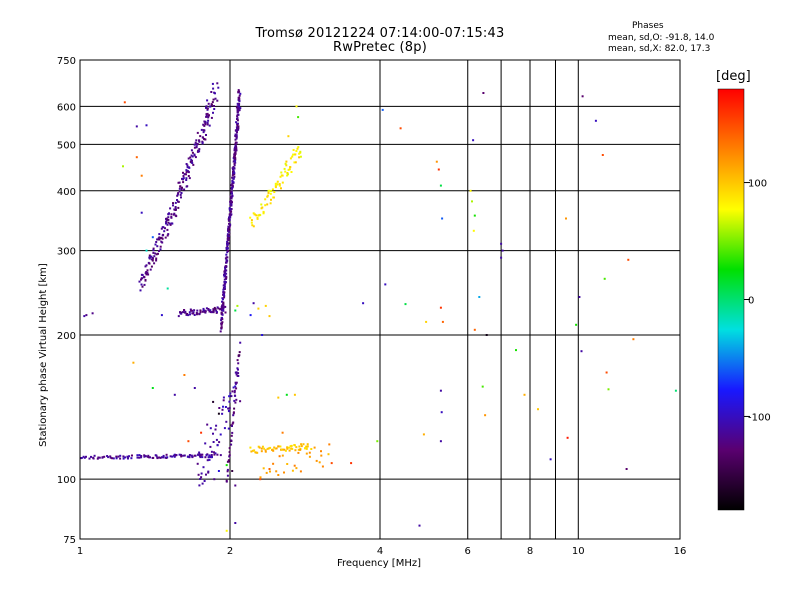 This screenshot has height=600, width=800. I want to click on x-tick-label: 2, so click(230, 551).